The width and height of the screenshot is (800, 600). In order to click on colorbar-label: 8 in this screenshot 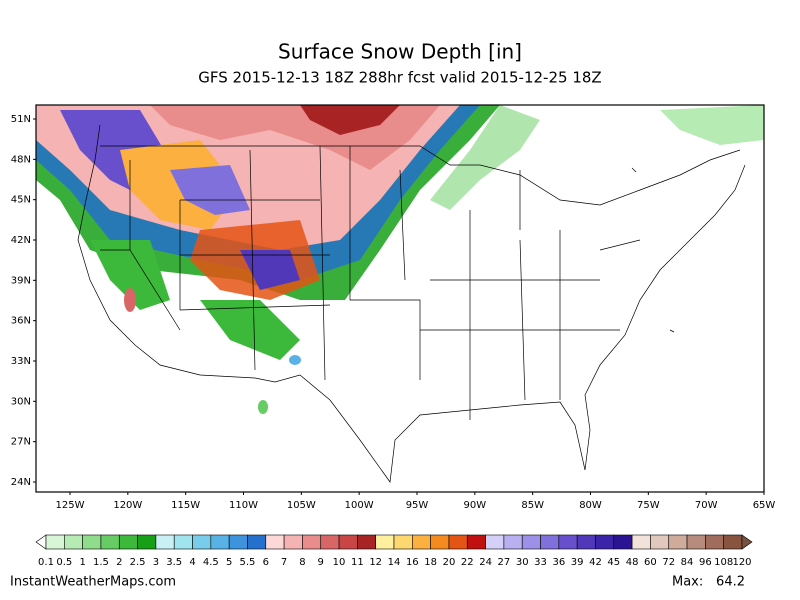, I will do `click(302, 562)`.